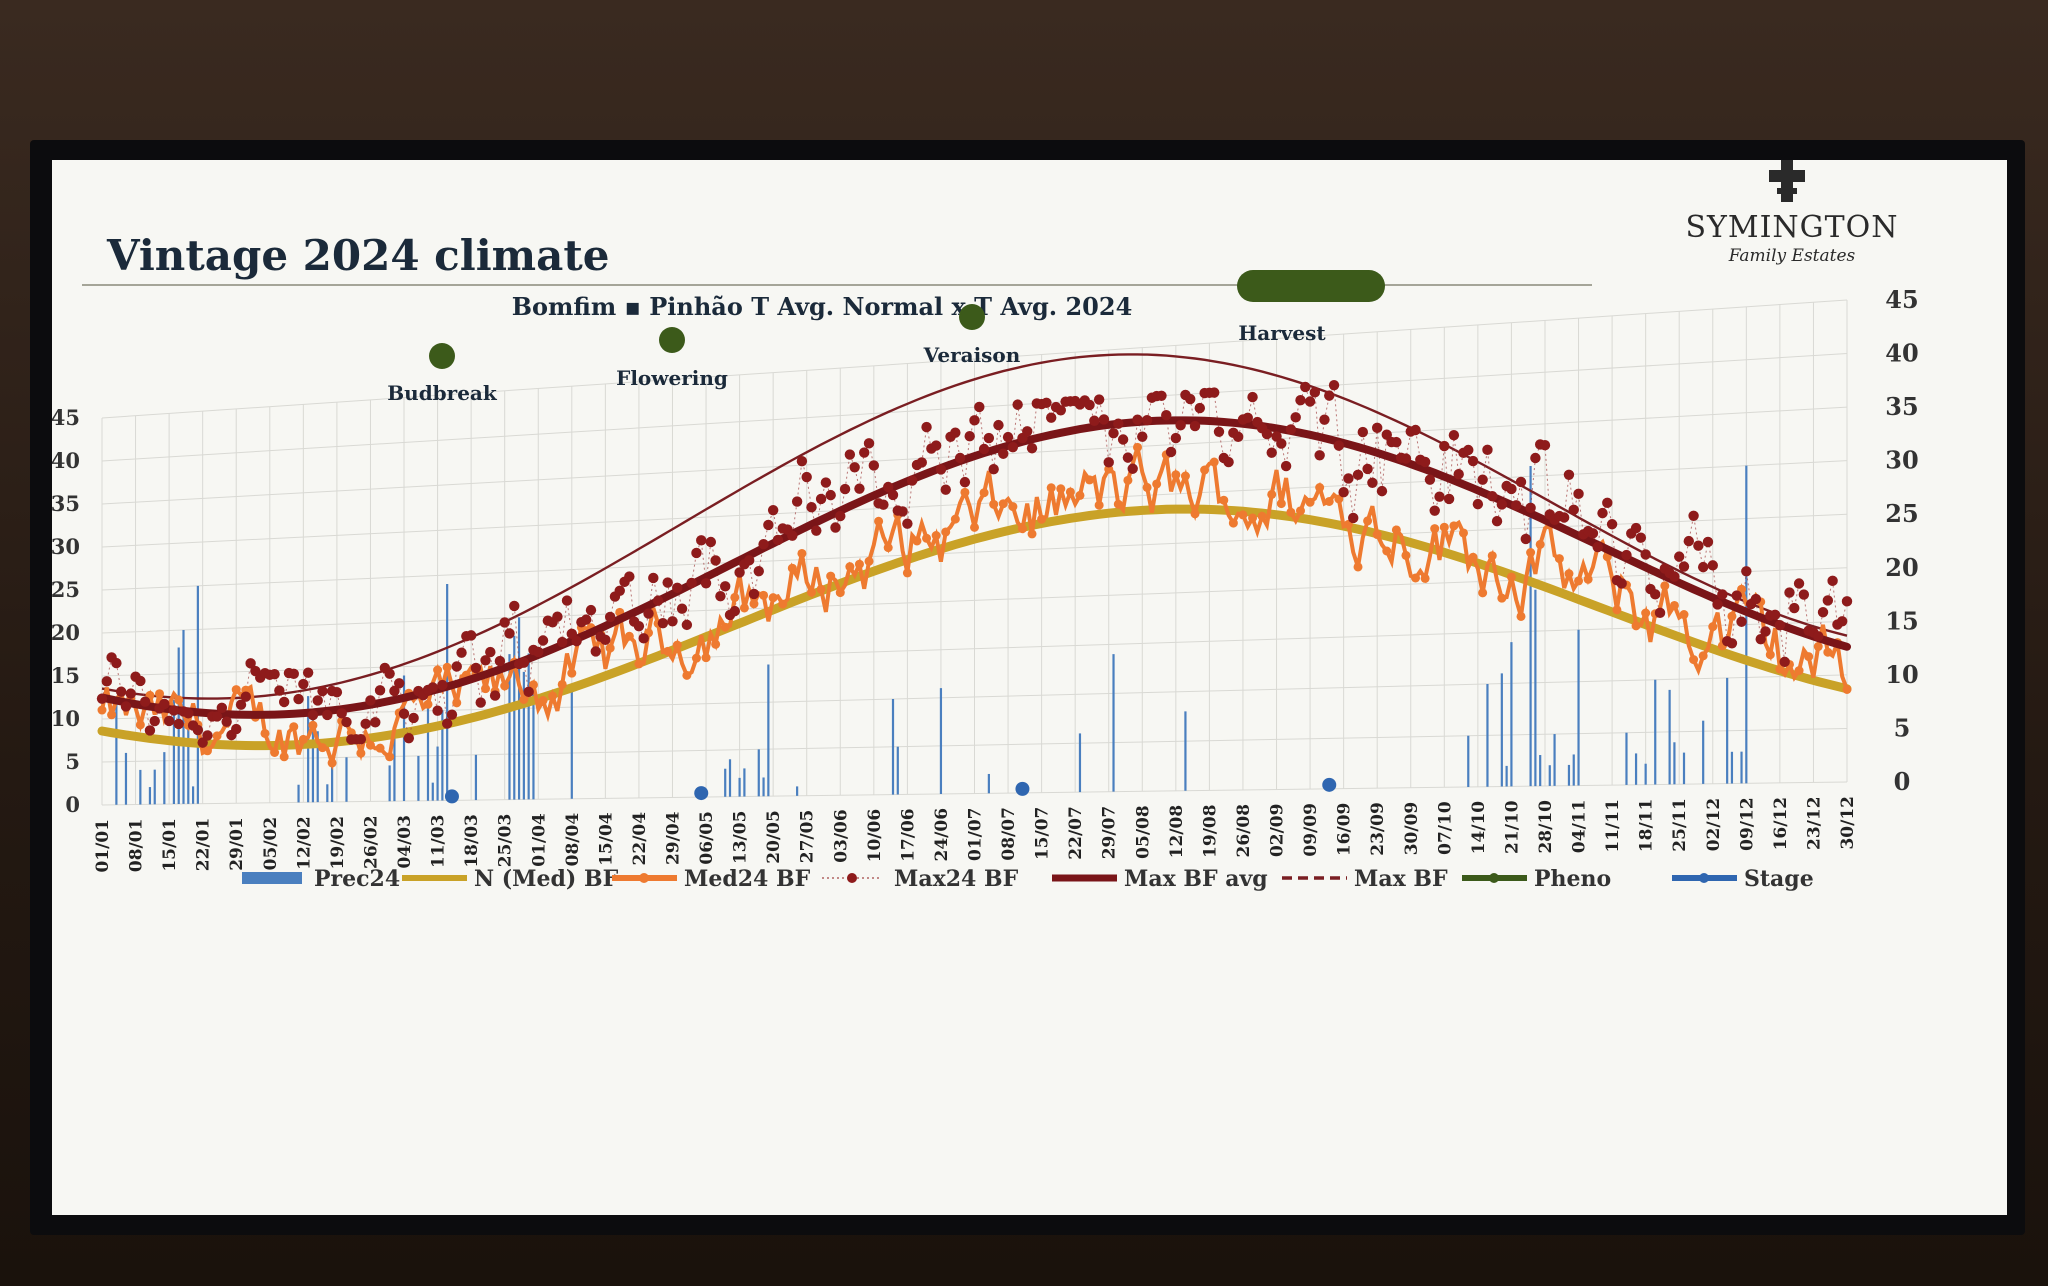 The height and width of the screenshot is (1286, 2048). I want to click on x-axis-date-label: 01/01, so click(103, 846).